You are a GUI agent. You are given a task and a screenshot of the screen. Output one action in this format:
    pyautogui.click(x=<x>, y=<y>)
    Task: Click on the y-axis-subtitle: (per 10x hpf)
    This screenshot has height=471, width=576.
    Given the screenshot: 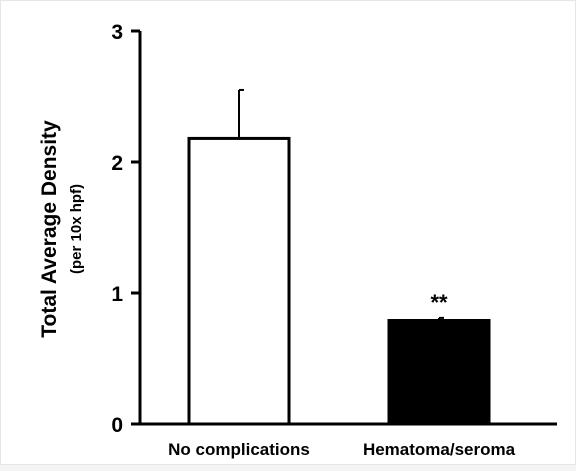 What is the action you would take?
    pyautogui.click(x=76, y=229)
    